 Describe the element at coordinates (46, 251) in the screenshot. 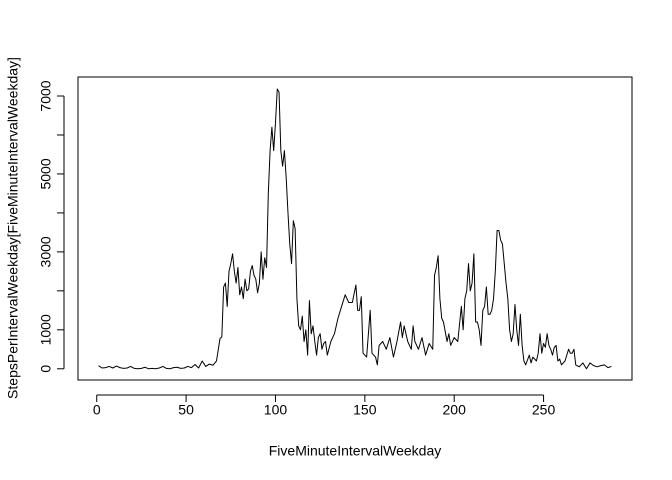

I see `y-tick-label: 3000` at that location.